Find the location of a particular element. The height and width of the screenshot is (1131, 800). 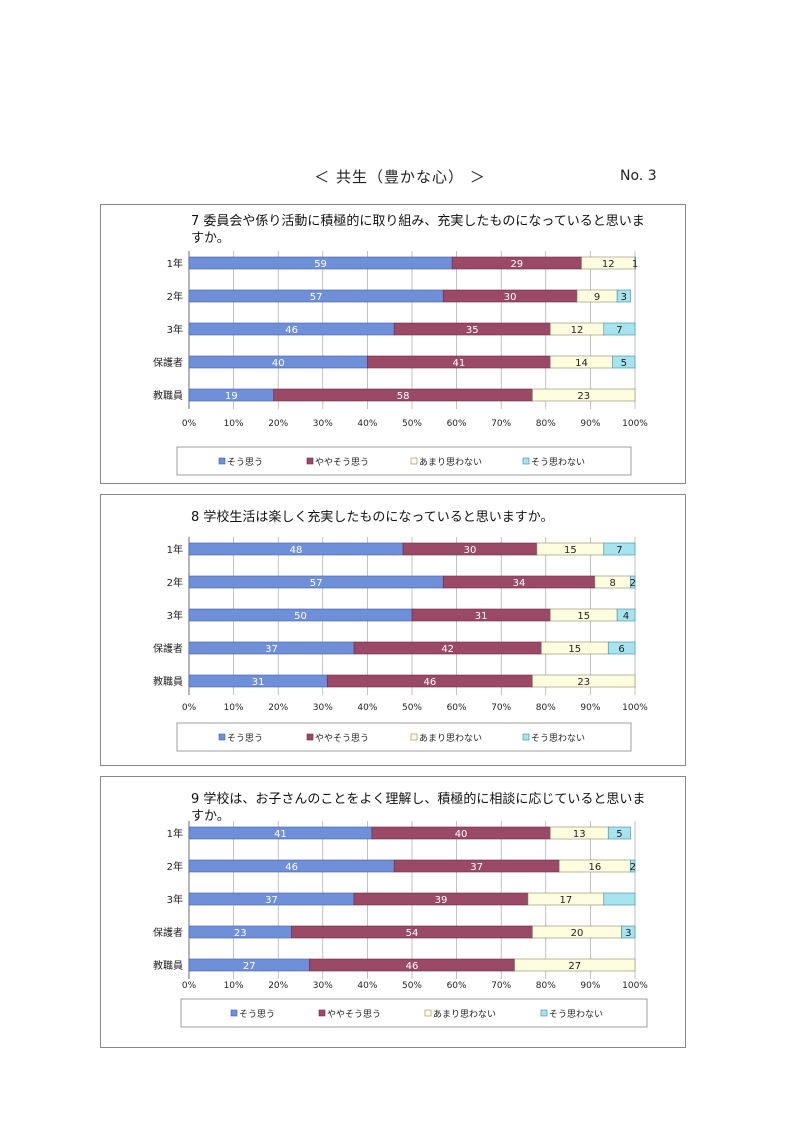

data-label: 7 is located at coordinates (619, 550).